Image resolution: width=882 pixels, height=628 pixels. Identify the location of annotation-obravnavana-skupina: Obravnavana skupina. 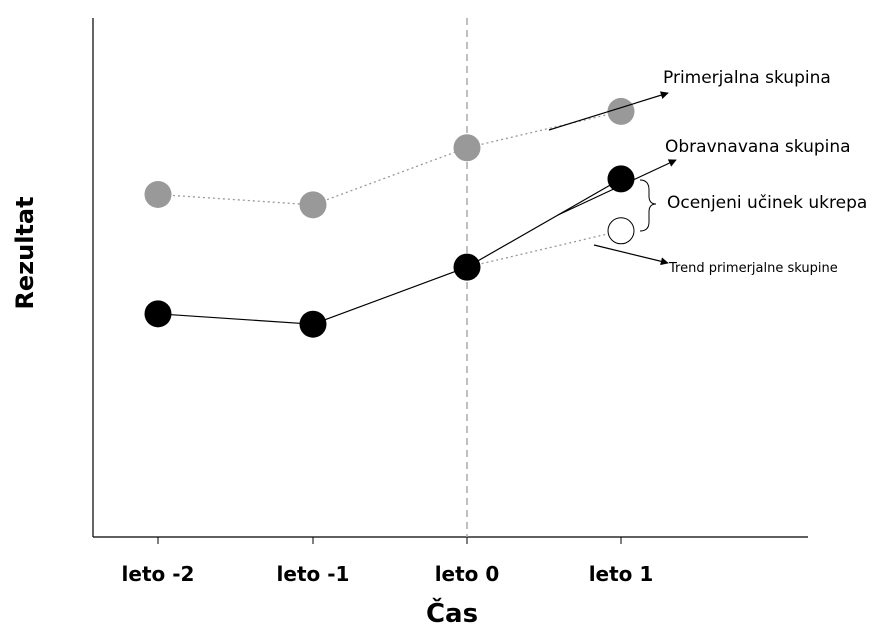
(758, 147).